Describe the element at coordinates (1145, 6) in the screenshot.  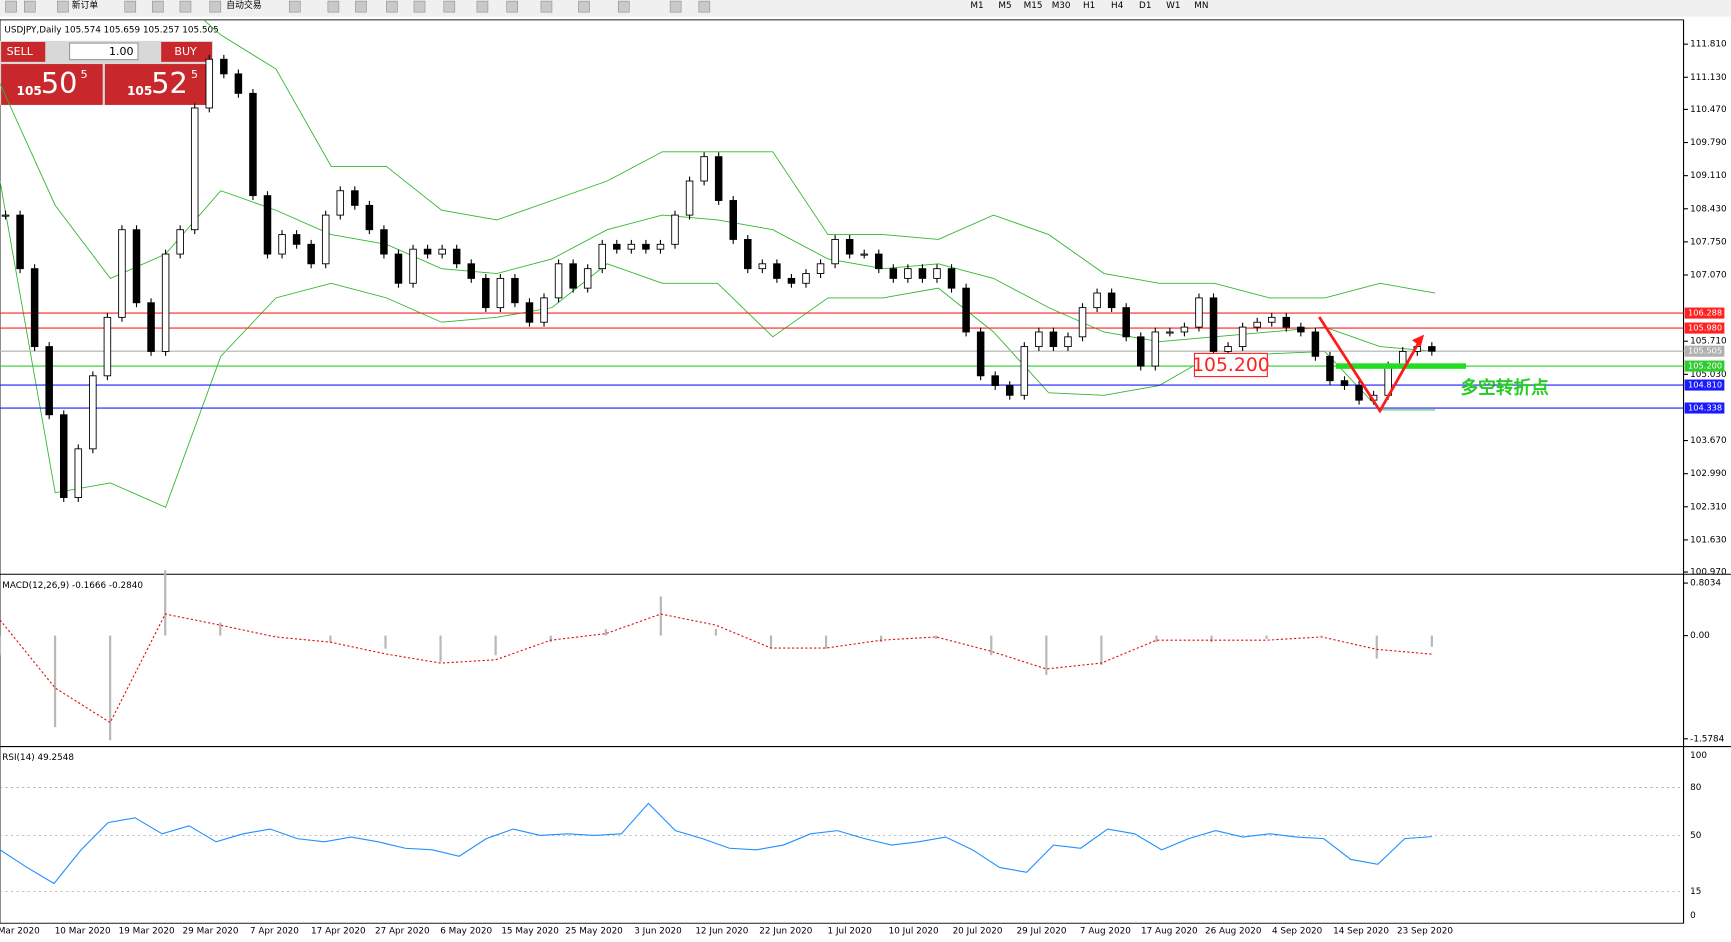
I see `timeframe-button: D1` at that location.